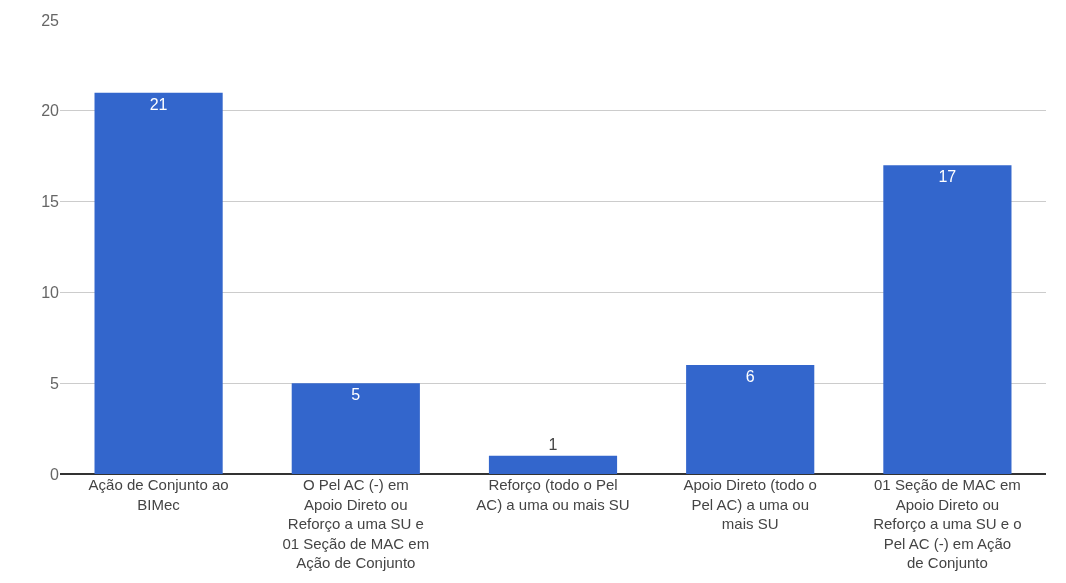  What do you see at coordinates (553, 494) in the screenshot?
I see `x-tick-label: Reforço (todo o Pel AC) a uma ou mais SU` at bounding box center [553, 494].